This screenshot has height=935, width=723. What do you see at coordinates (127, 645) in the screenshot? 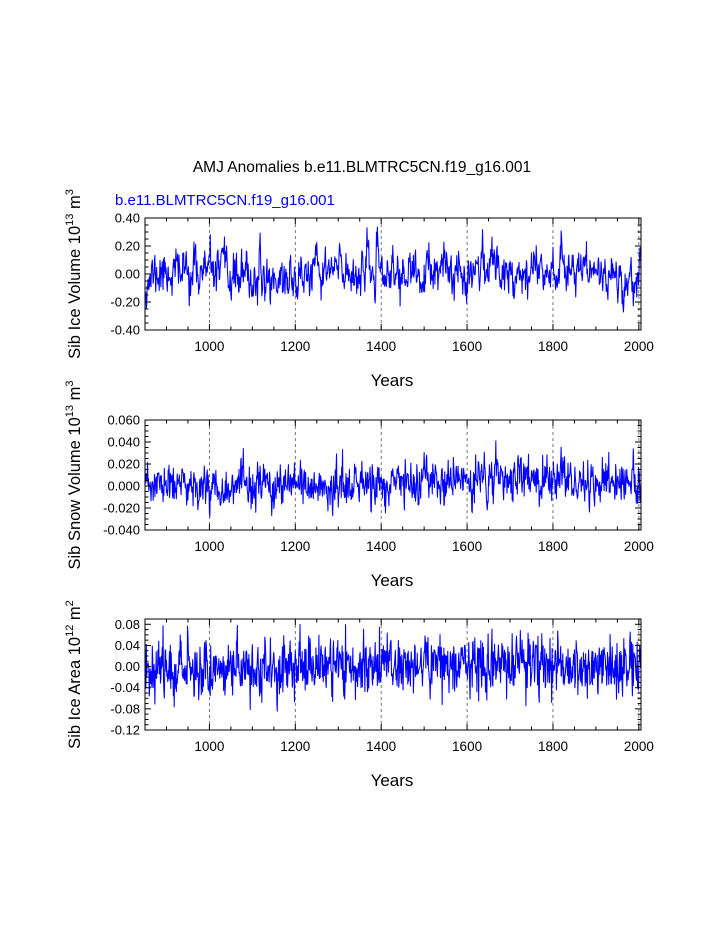
I see `y-tick-label: 0.04` at bounding box center [127, 645].